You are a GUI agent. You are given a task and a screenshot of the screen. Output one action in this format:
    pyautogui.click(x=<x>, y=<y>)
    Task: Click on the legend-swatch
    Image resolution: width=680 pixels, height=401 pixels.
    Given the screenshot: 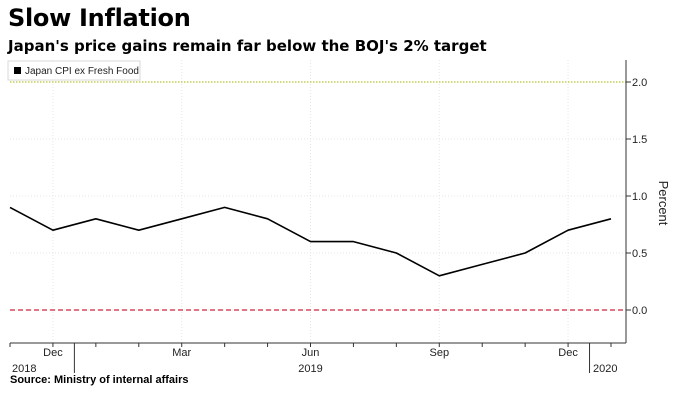 What is the action you would take?
    pyautogui.click(x=17, y=70)
    